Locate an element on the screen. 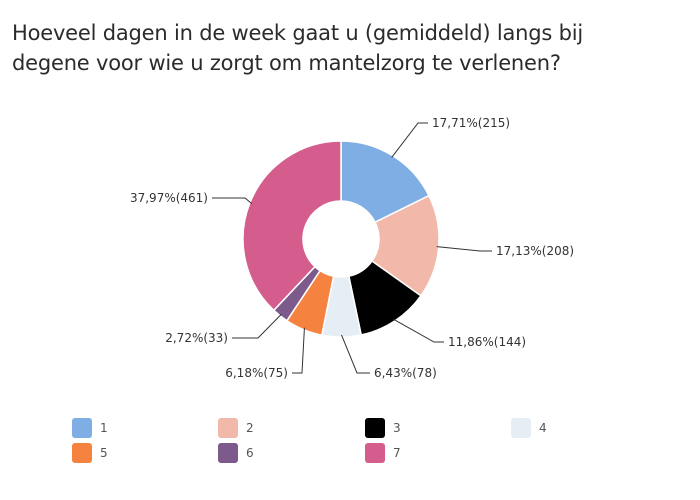  data-label-6: 2,72%(33) is located at coordinates (196, 338).